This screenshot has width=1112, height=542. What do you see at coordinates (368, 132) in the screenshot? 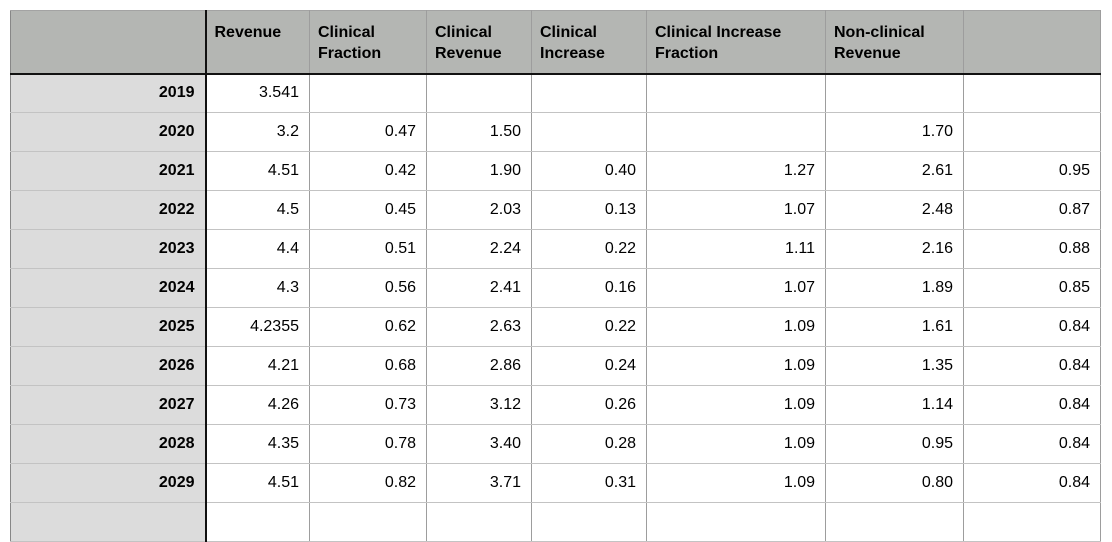
I see `cell: 0.47` at bounding box center [368, 132].